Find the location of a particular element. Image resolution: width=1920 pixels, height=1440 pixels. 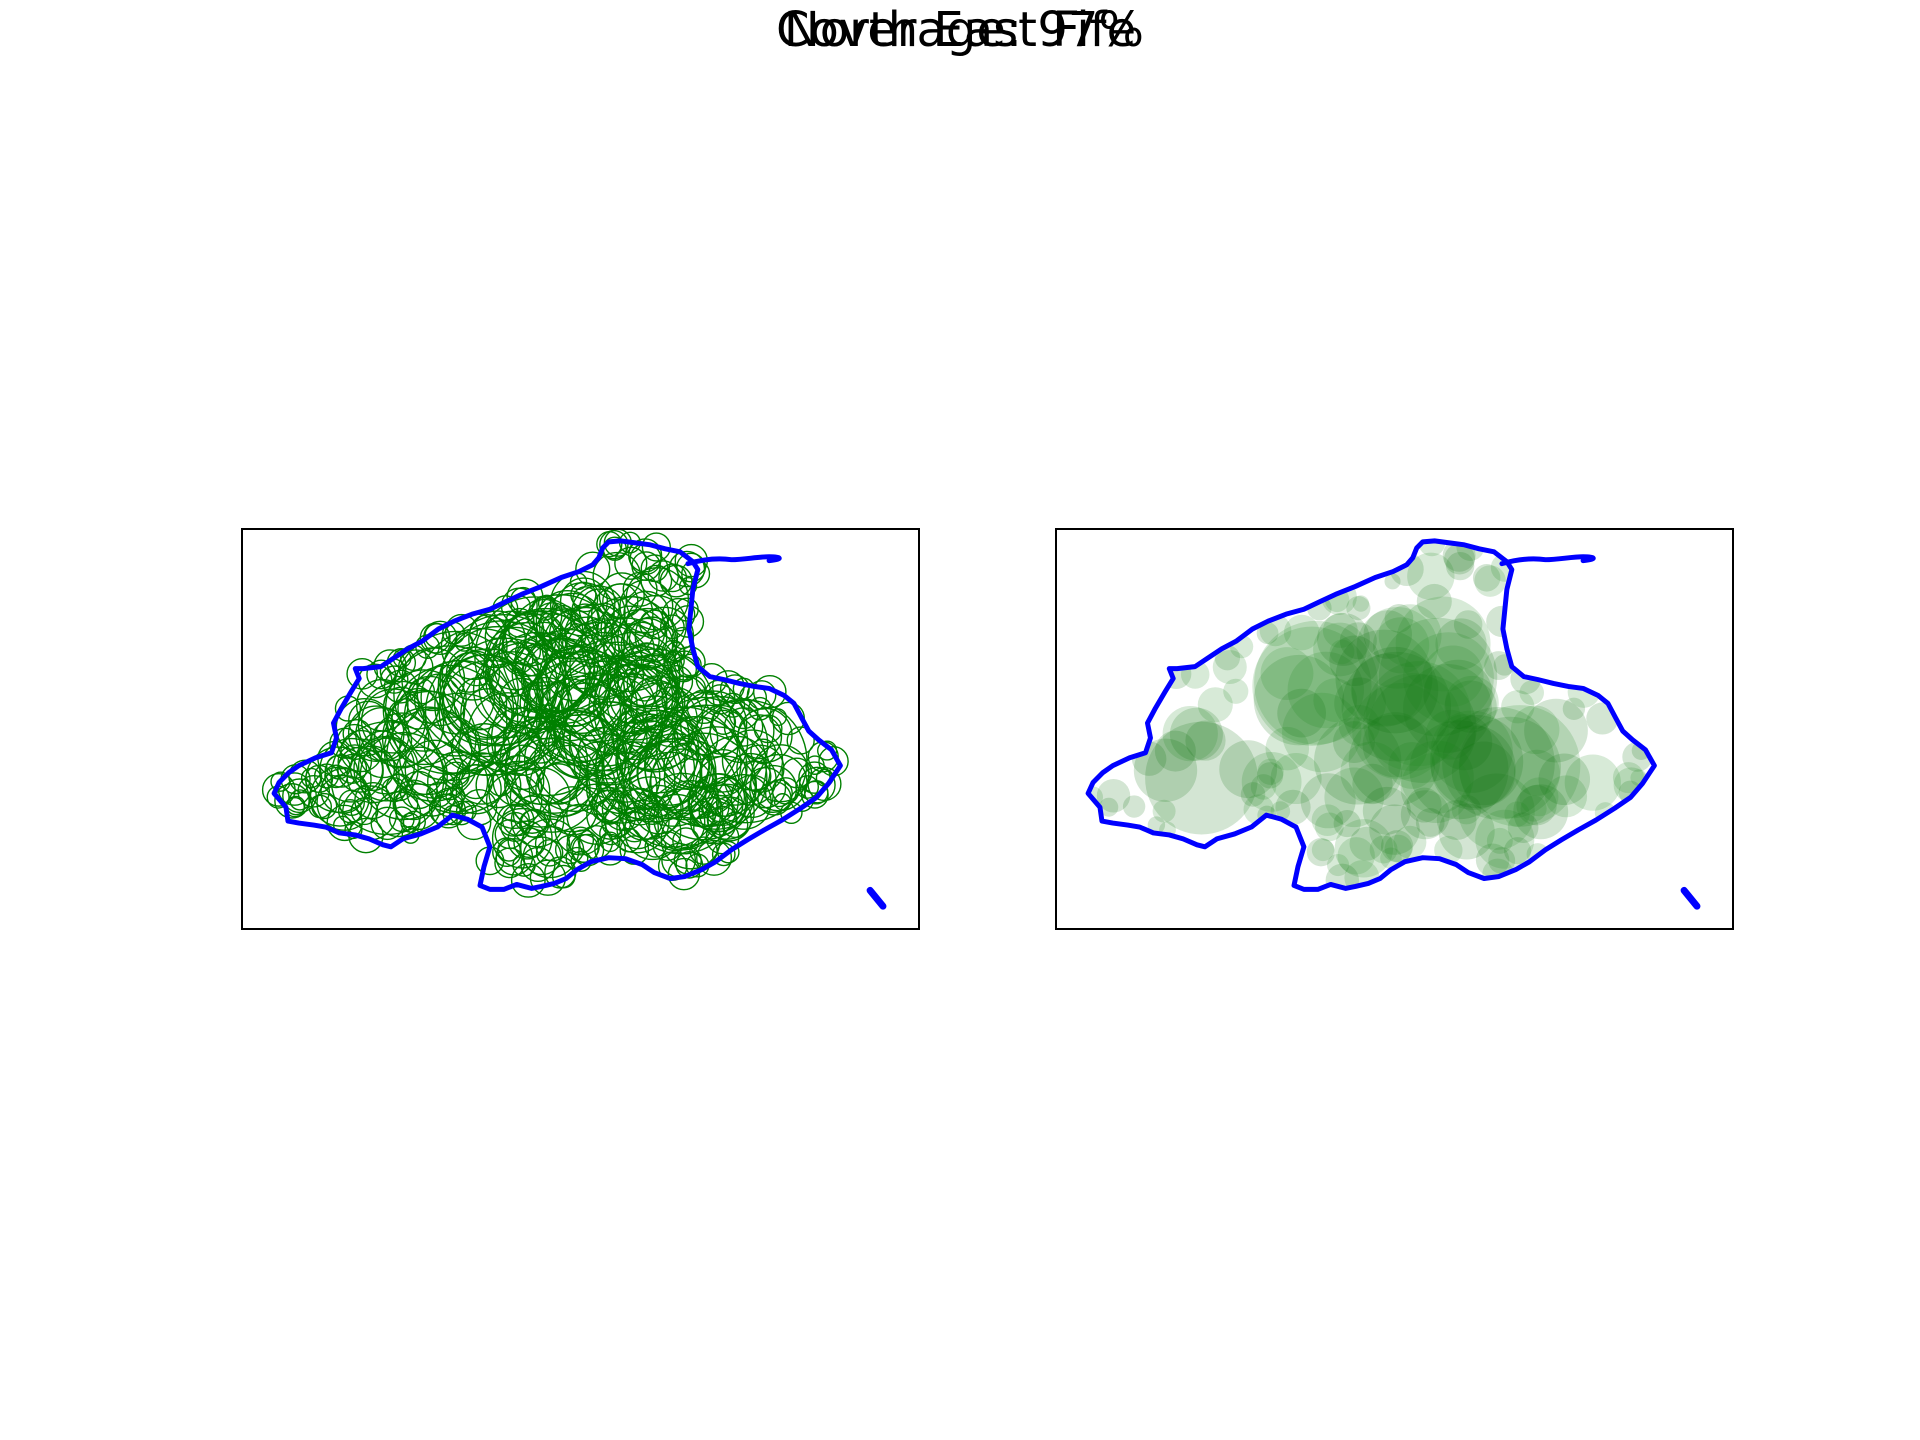

map-right-svg is located at coordinates (1393, 724).